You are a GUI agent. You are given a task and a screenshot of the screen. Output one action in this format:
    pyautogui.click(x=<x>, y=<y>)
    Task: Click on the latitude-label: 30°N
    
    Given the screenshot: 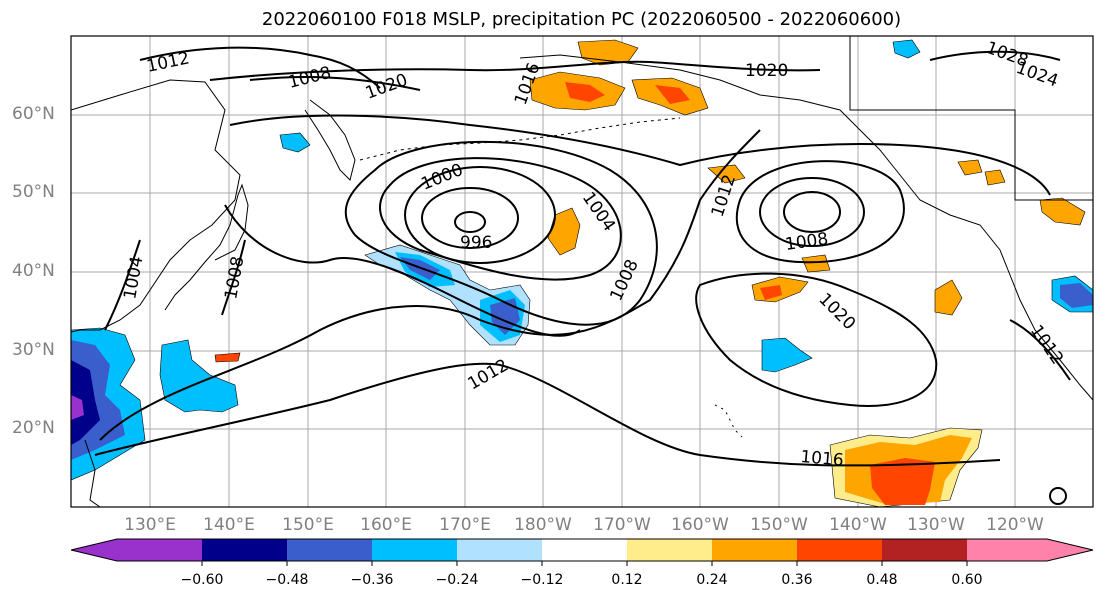 What is the action you would take?
    pyautogui.click(x=33, y=350)
    